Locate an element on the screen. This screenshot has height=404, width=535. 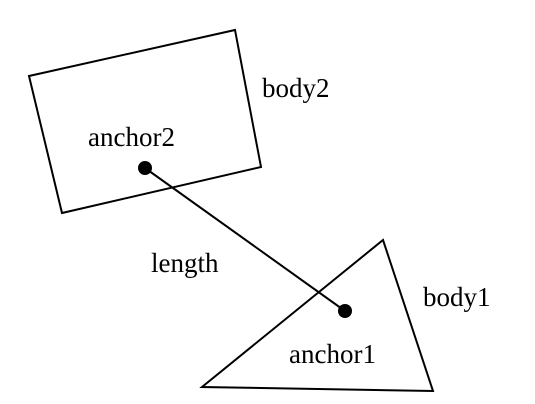
body1-label: body1 is located at coordinates (457, 297).